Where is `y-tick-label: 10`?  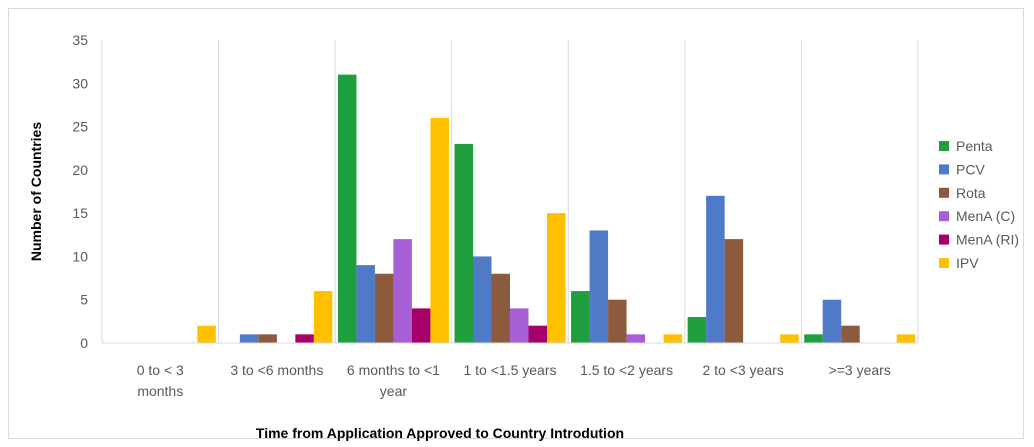
y-tick-label: 10 is located at coordinates (80, 256).